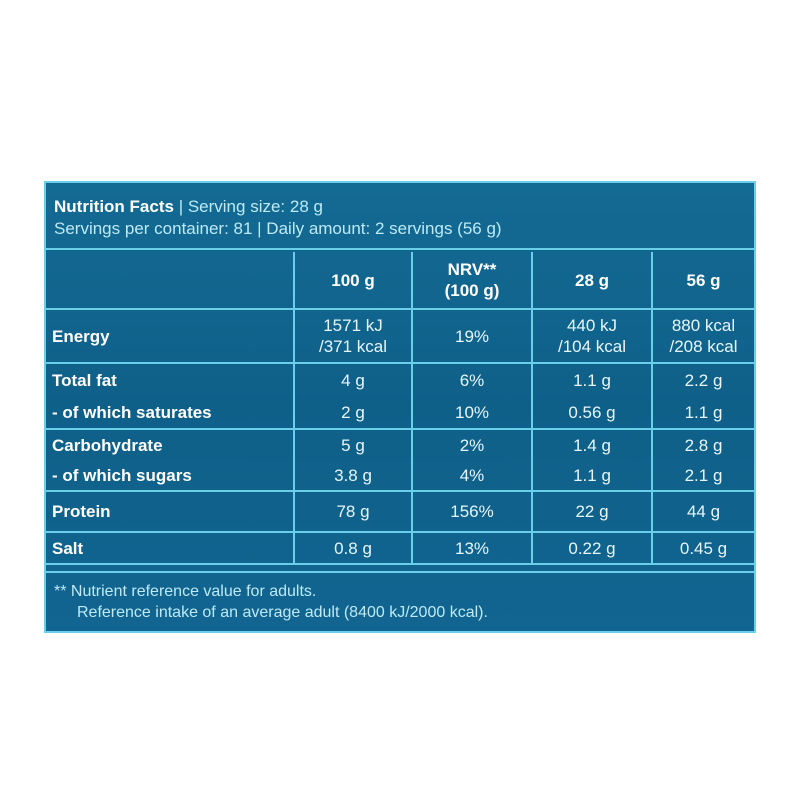 The image size is (800, 800). I want to click on footnote-line-1: ** Nutrient reference value for adults., so click(185, 591).